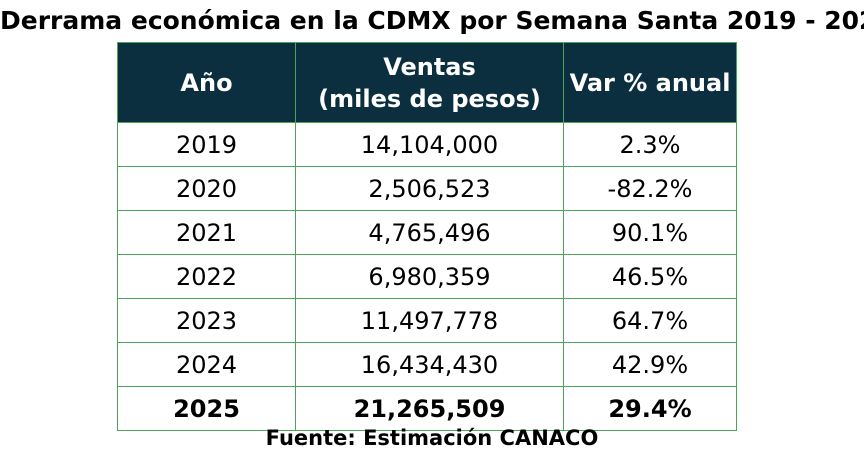 This screenshot has height=473, width=864. Describe the element at coordinates (206, 276) in the screenshot. I see `cell-year: 2022` at that location.